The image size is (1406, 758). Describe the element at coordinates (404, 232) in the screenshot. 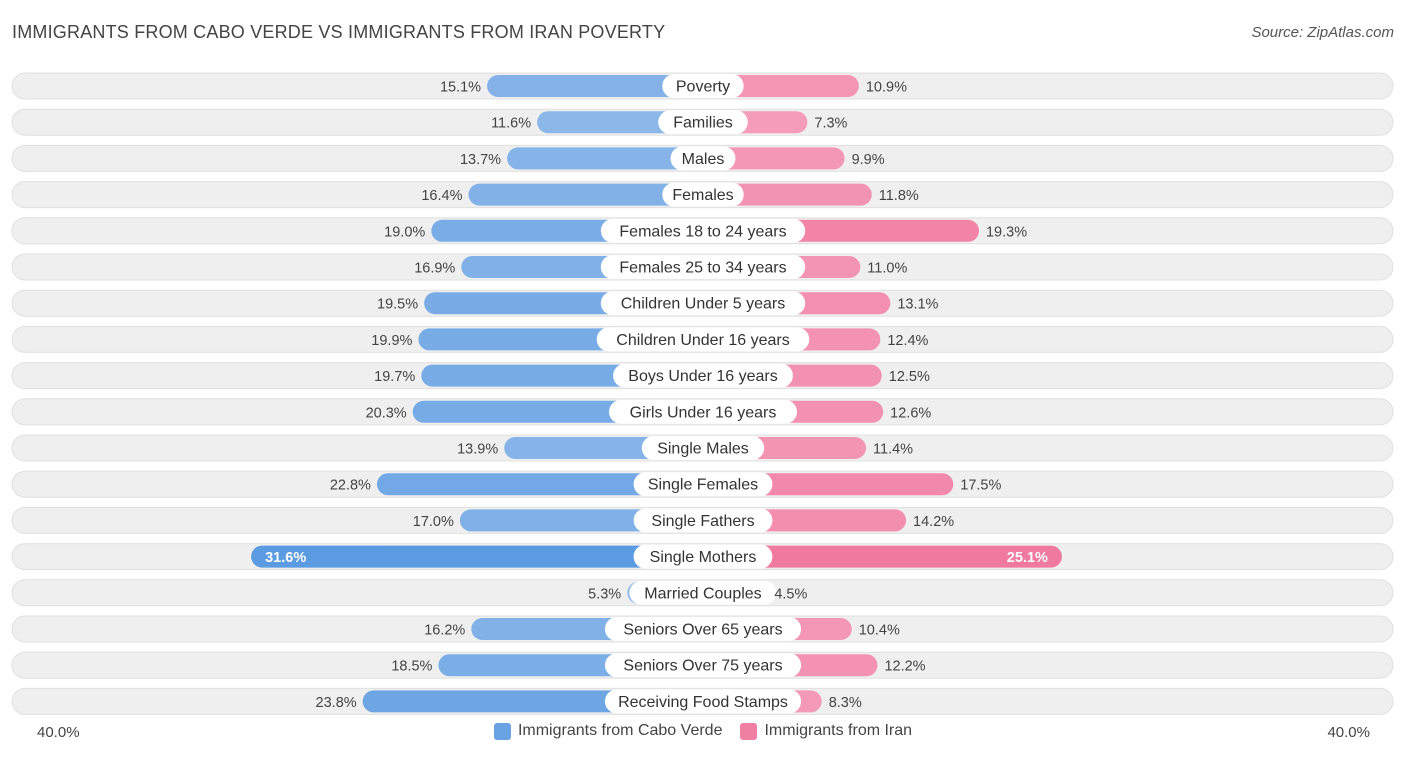

I see `value-label-cabo-verde: 19.0%` at that location.